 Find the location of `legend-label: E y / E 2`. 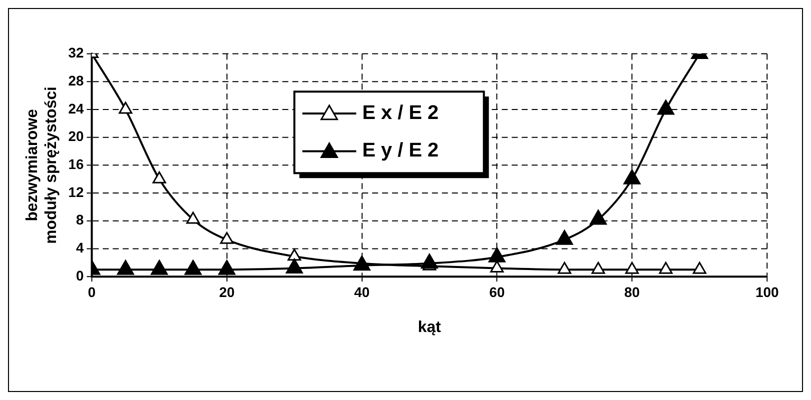

legend-label: E y / E 2 is located at coordinates (400, 151).